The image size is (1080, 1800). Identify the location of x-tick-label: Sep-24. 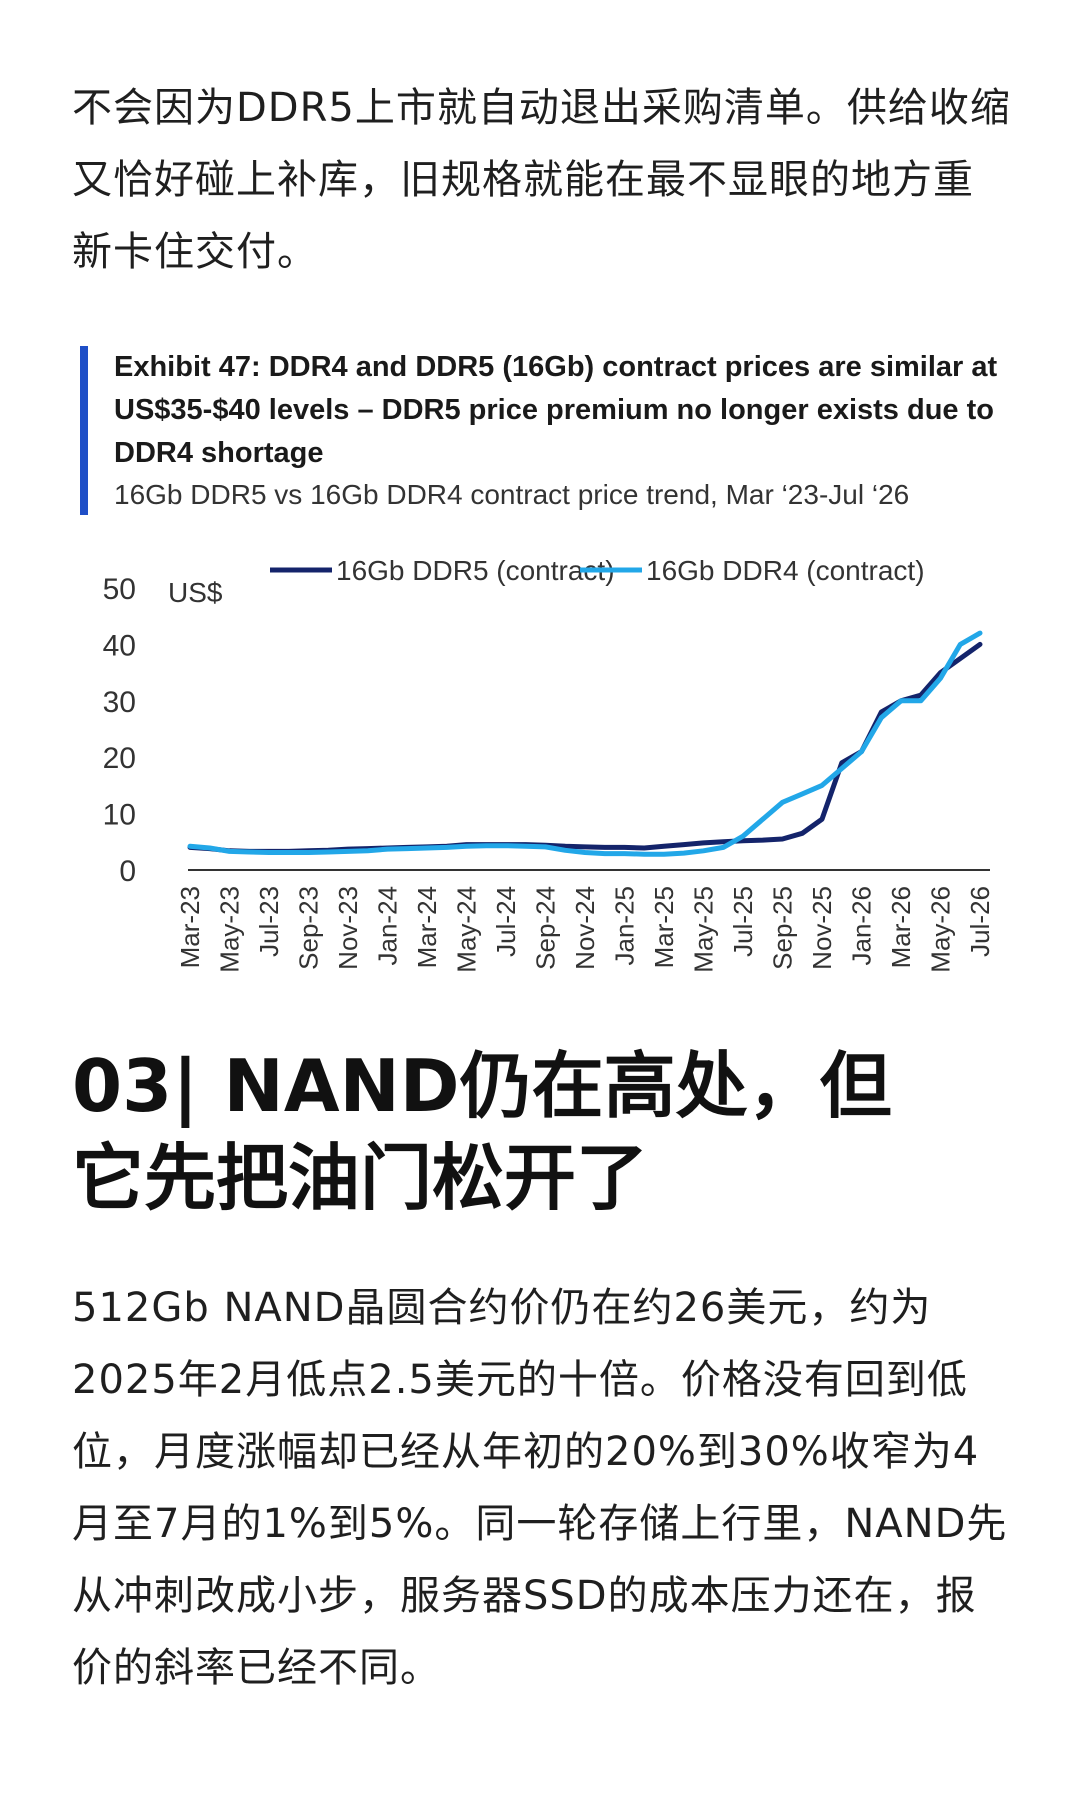
(546, 928).